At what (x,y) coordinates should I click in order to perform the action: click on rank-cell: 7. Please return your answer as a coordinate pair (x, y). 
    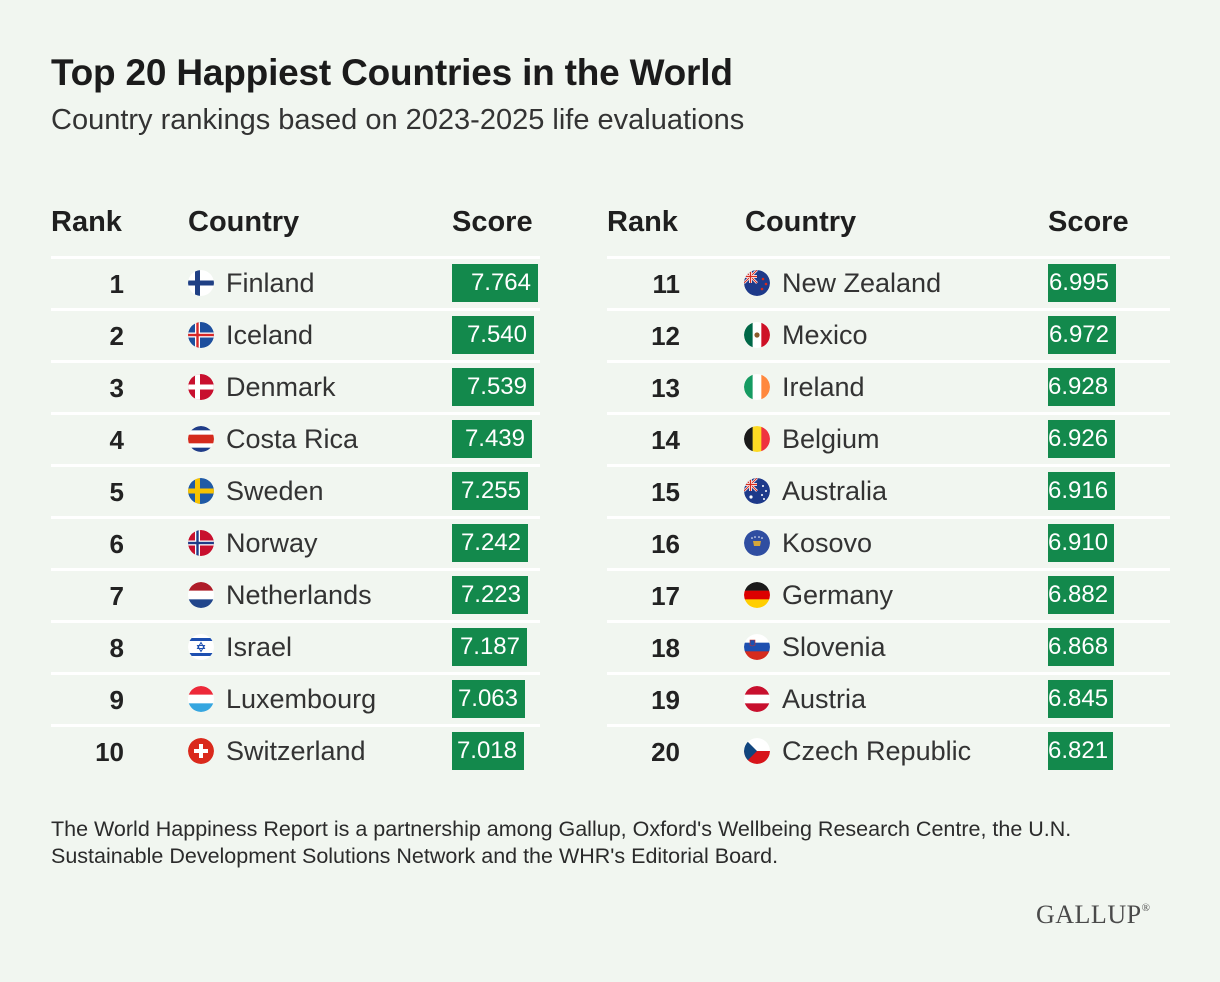
    Looking at the image, I should click on (116, 596).